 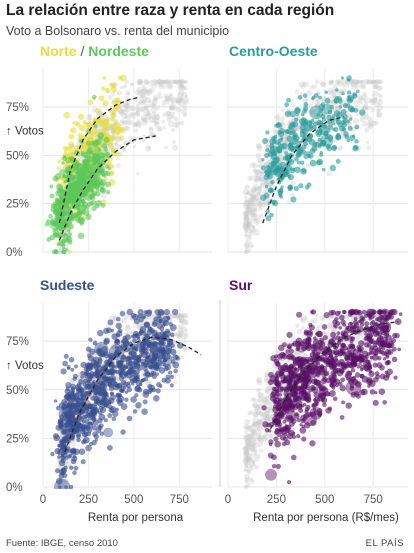 What do you see at coordinates (25, 366) in the screenshot?
I see `y-axis-label: ↑ Votos` at bounding box center [25, 366].